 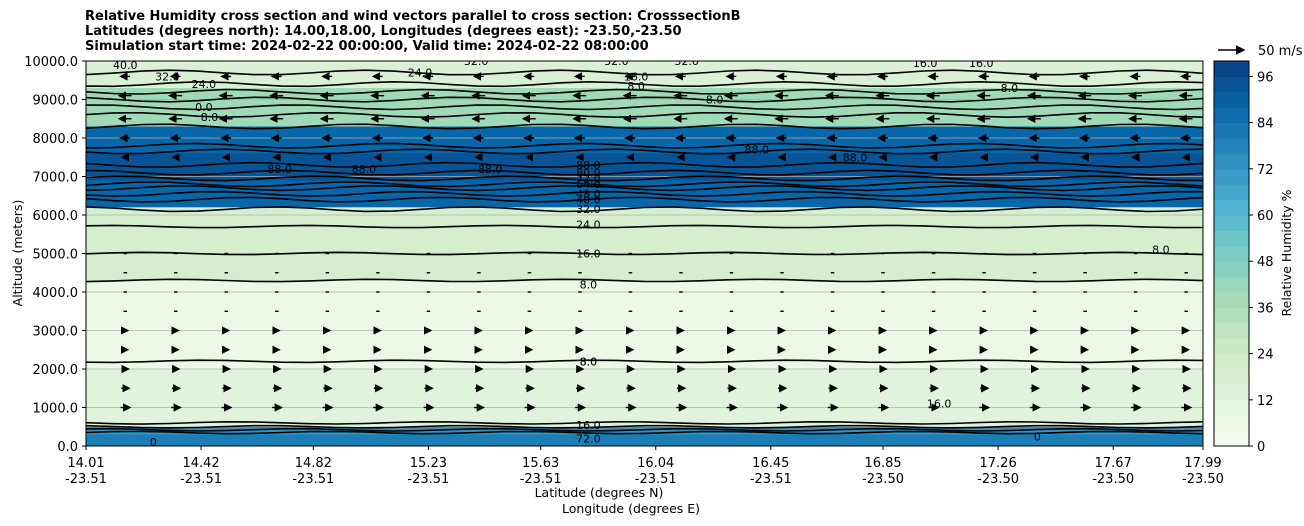 What do you see at coordinates (1113, 463) in the screenshot?
I see `x-tick-lat: 17.67` at bounding box center [1113, 463].